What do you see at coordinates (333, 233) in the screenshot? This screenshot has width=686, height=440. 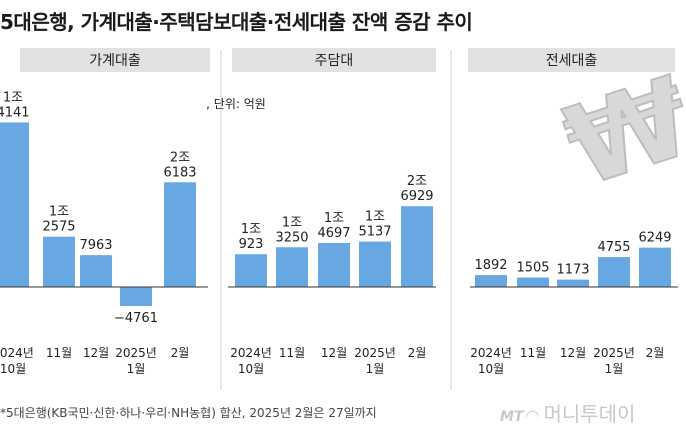 I see `value-label: 4697` at bounding box center [333, 233].